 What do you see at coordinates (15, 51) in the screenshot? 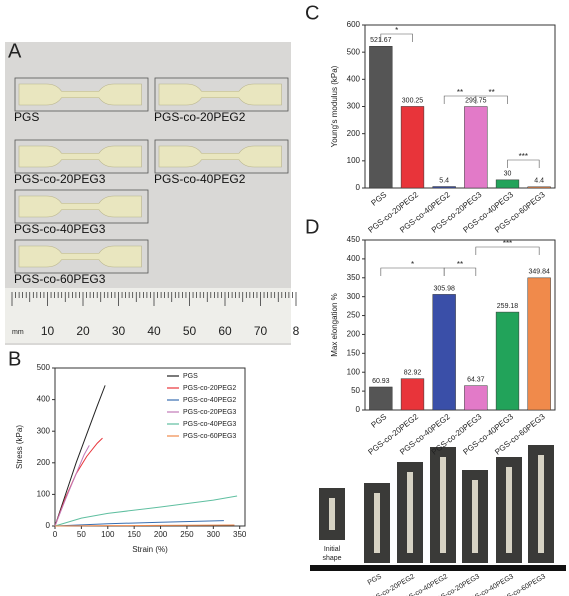
I see `panel-label: A` at bounding box center [15, 51].